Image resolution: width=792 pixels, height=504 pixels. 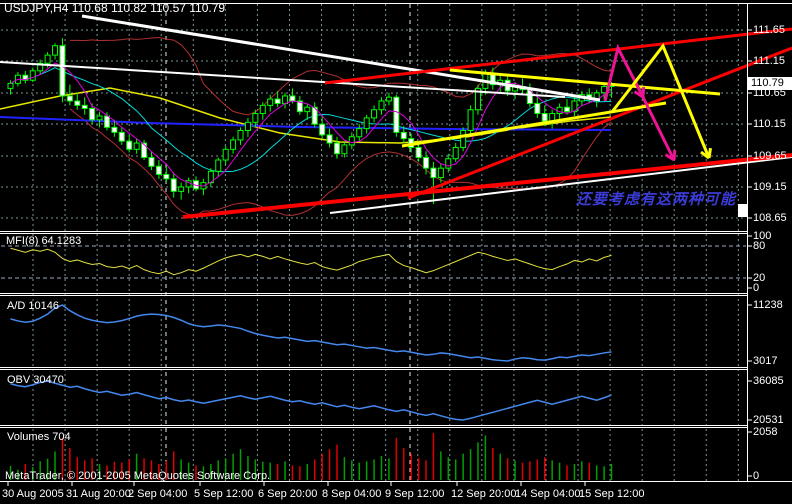 What do you see at coordinates (759, 278) in the screenshot?
I see `indicator-axis-label: 20` at bounding box center [759, 278].